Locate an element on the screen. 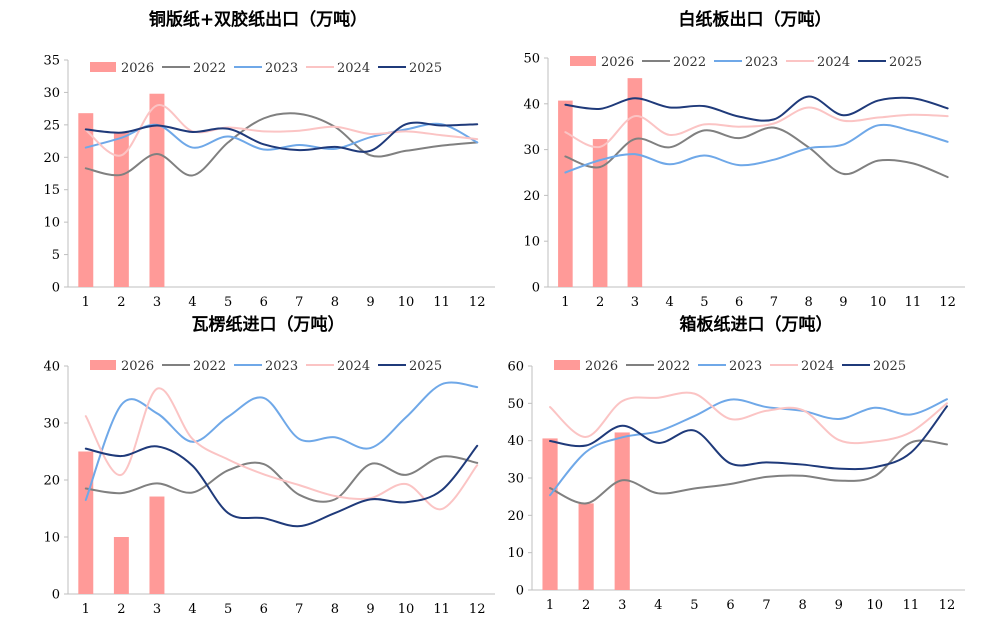  chart-title: 瓦楞纸进口（万吨） is located at coordinates (268, 324).